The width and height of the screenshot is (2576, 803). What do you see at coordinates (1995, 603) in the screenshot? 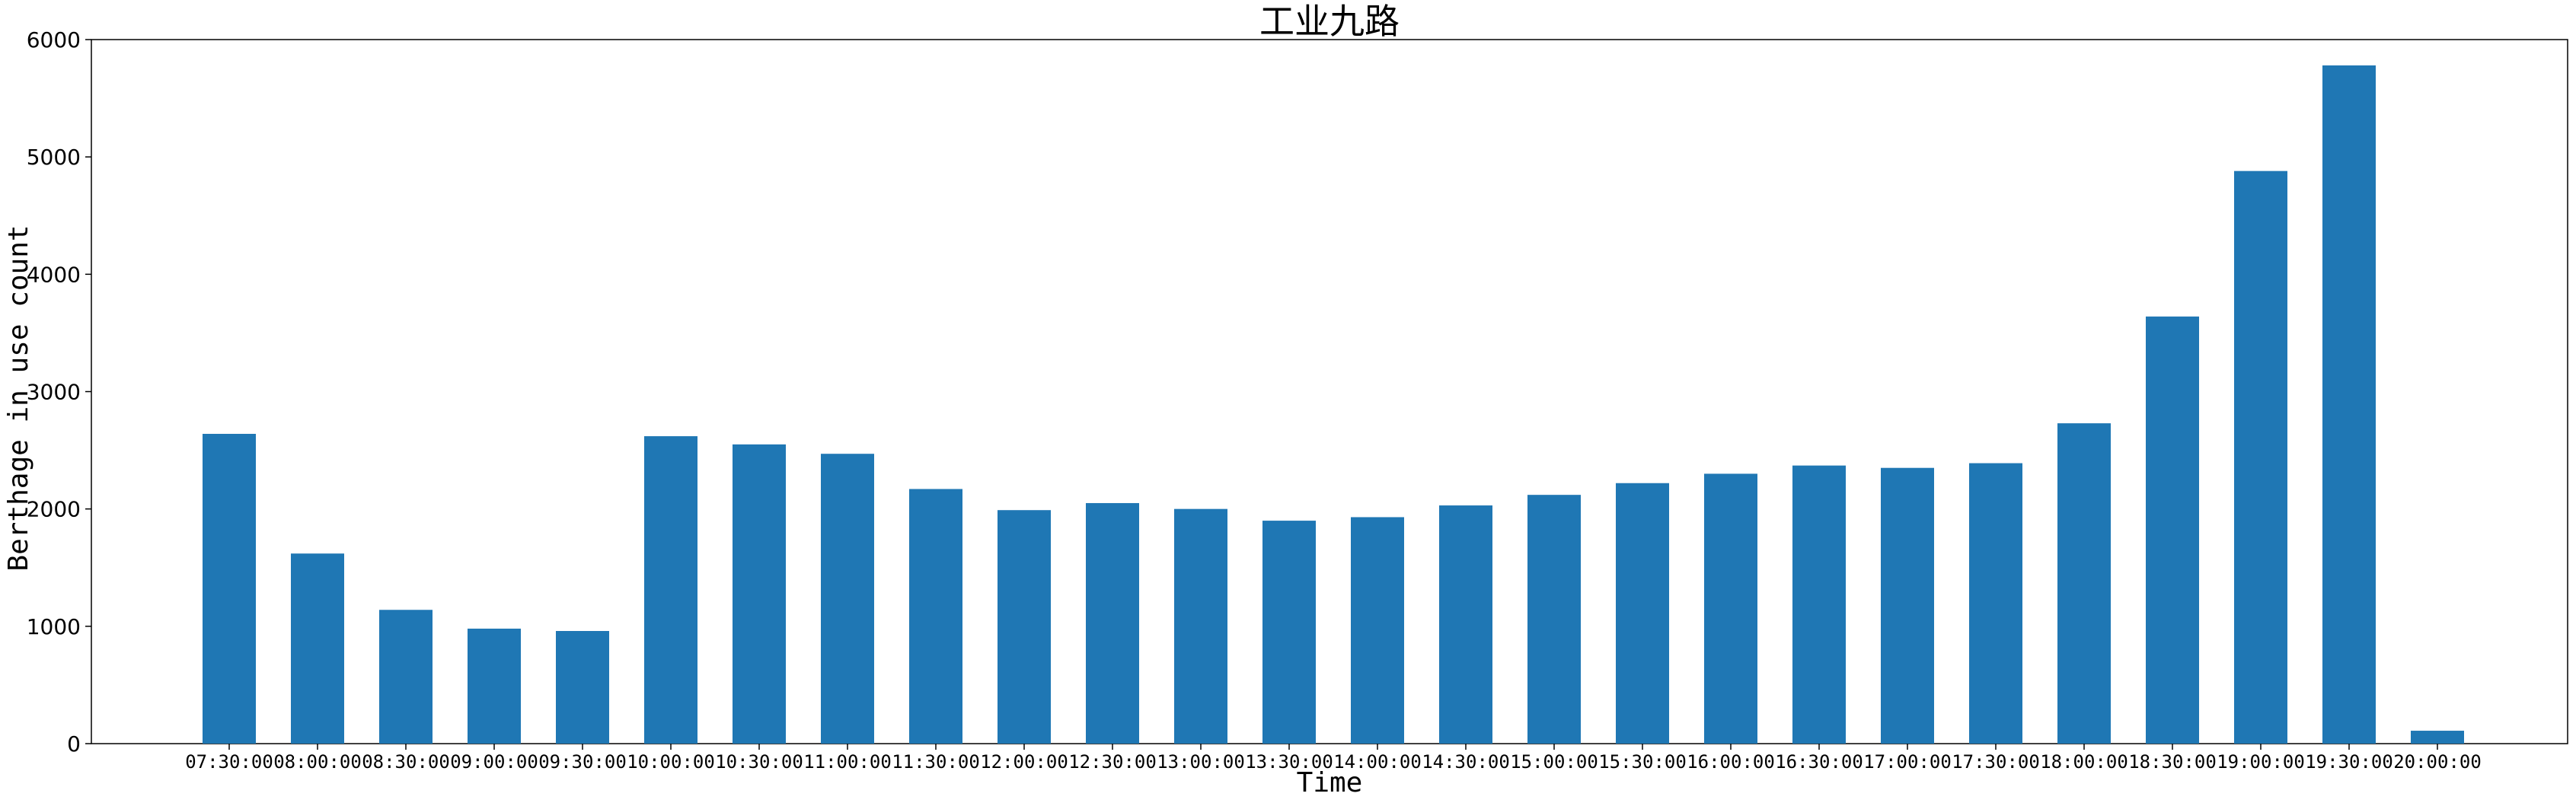
I see `bar-17:30:00` at bounding box center [1995, 603].